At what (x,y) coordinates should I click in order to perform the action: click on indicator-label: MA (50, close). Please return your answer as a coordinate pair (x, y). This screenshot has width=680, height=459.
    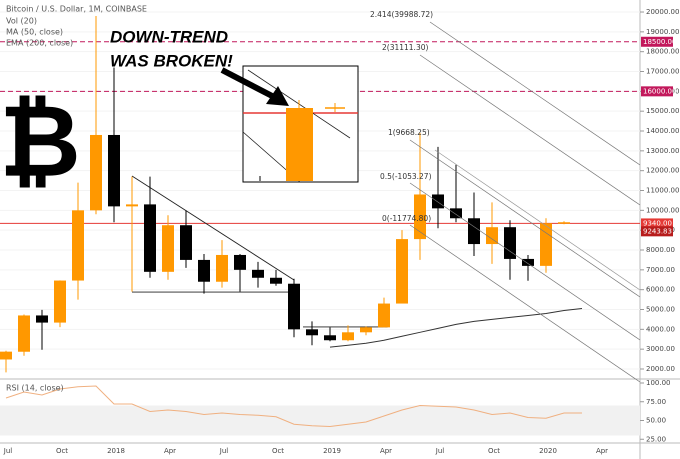
    Looking at the image, I should click on (34, 32).